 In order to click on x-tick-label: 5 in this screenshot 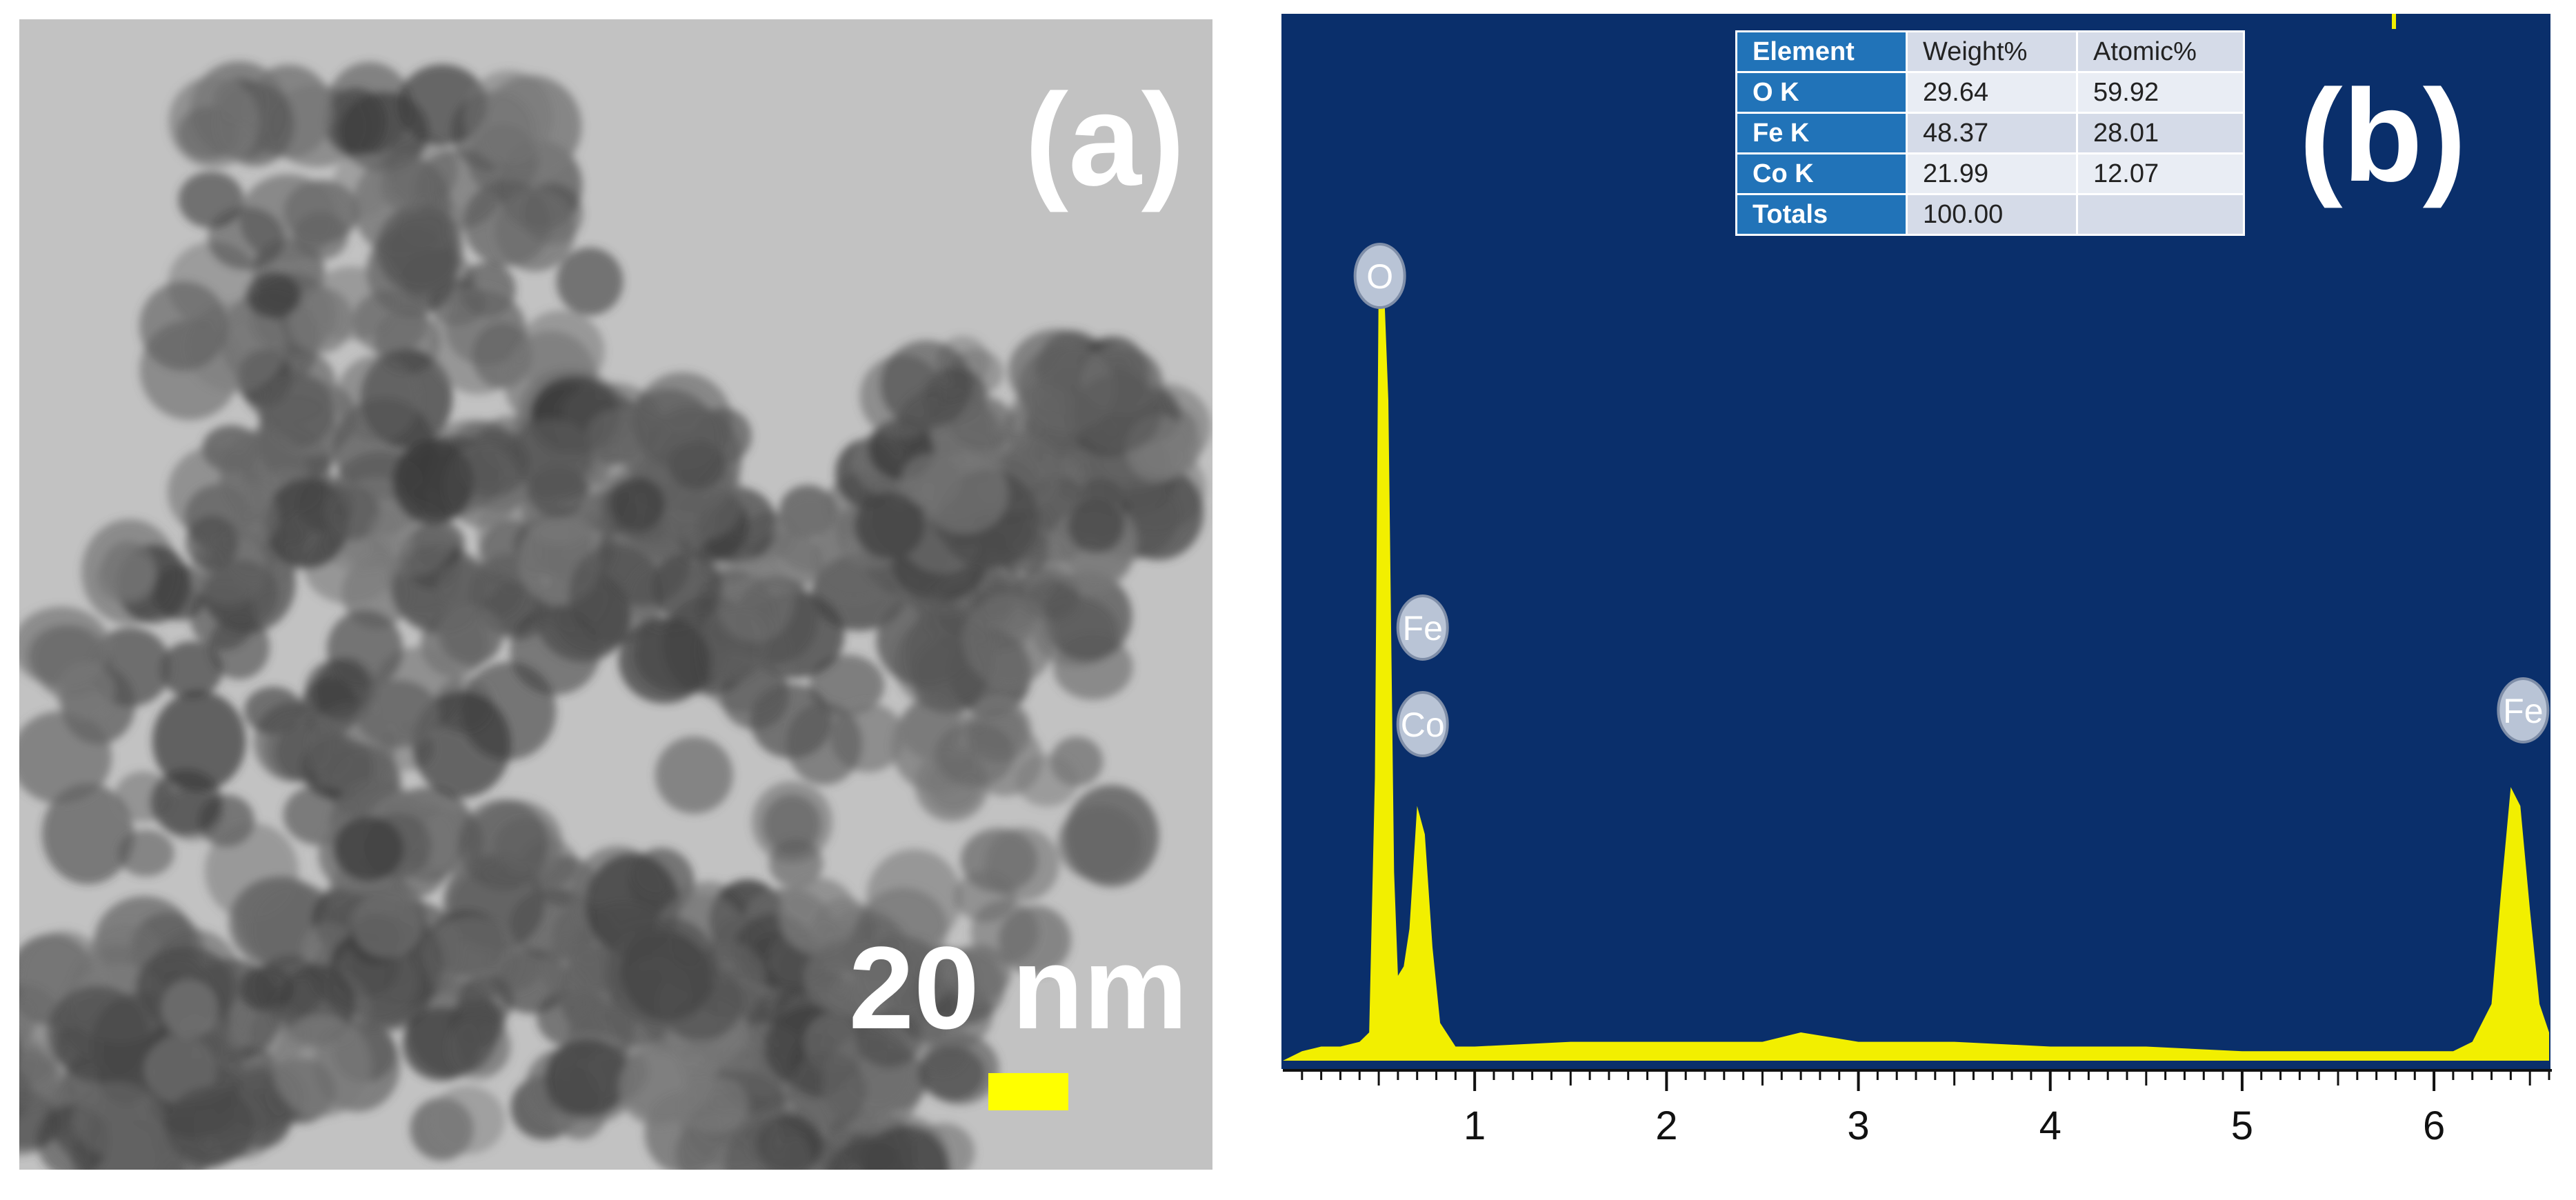, I will do `click(2242, 1125)`.